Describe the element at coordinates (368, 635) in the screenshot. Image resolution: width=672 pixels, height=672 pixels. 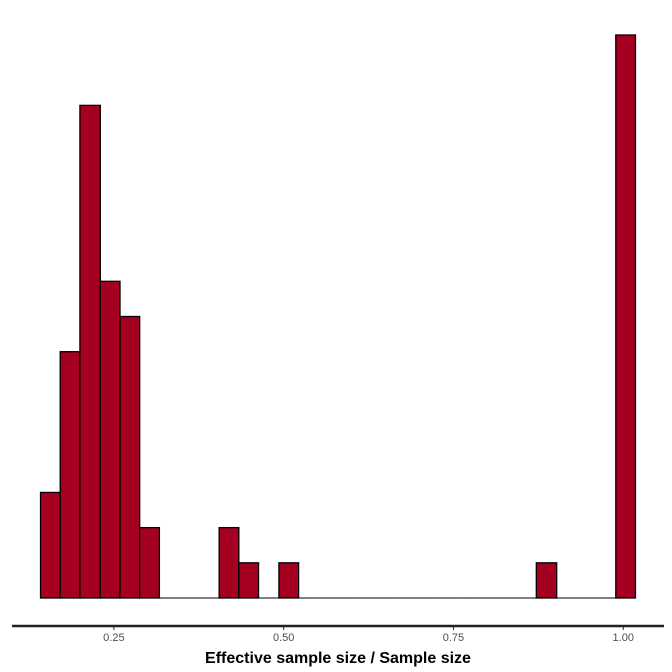
I see `x-axis-ticks: 0.25 0.50 0.75 1.00` at that location.